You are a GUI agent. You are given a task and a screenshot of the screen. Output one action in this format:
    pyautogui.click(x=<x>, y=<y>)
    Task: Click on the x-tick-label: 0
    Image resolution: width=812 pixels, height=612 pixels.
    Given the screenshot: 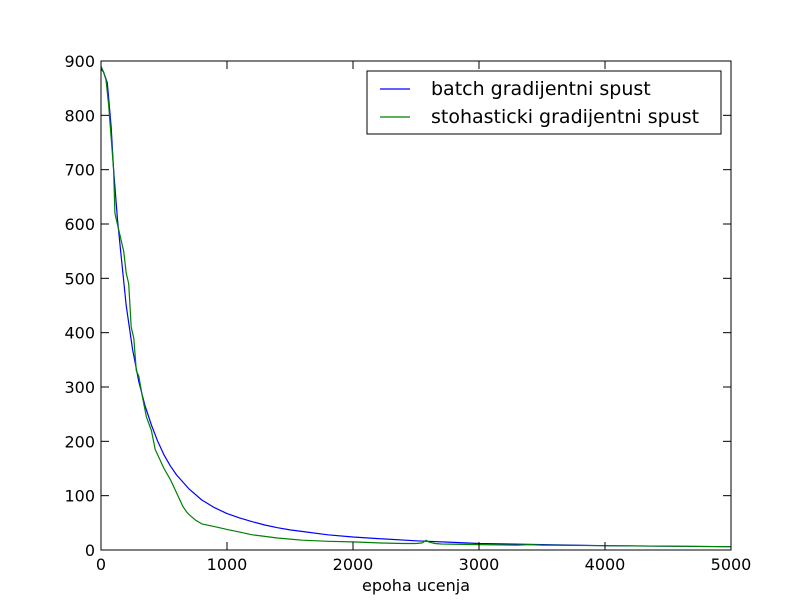 What is the action you would take?
    pyautogui.click(x=101, y=564)
    